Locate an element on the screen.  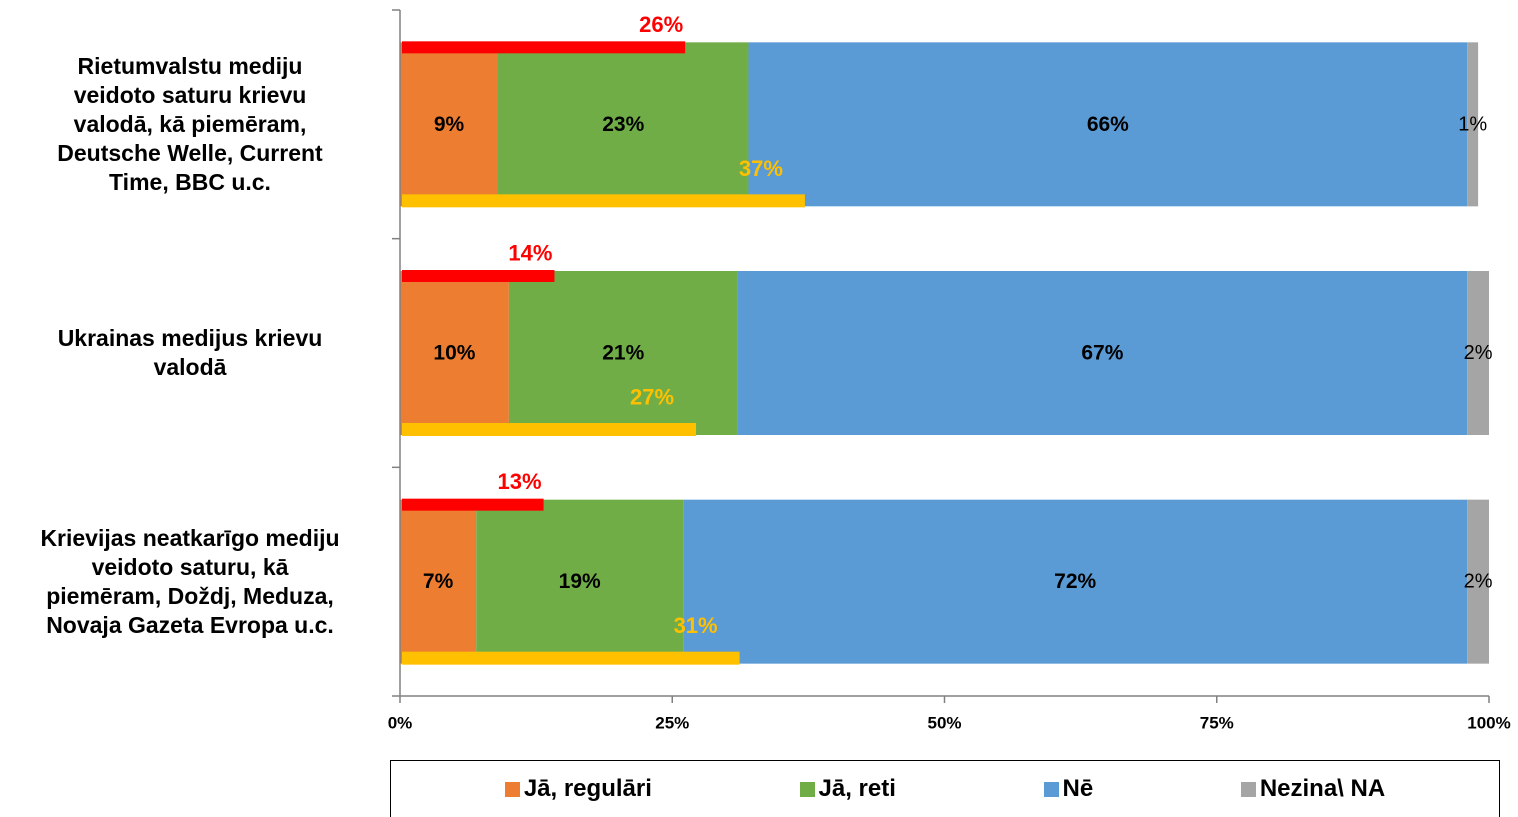
category-label-line: piemēram, Doždj, Meduza, is located at coordinates (190, 595).